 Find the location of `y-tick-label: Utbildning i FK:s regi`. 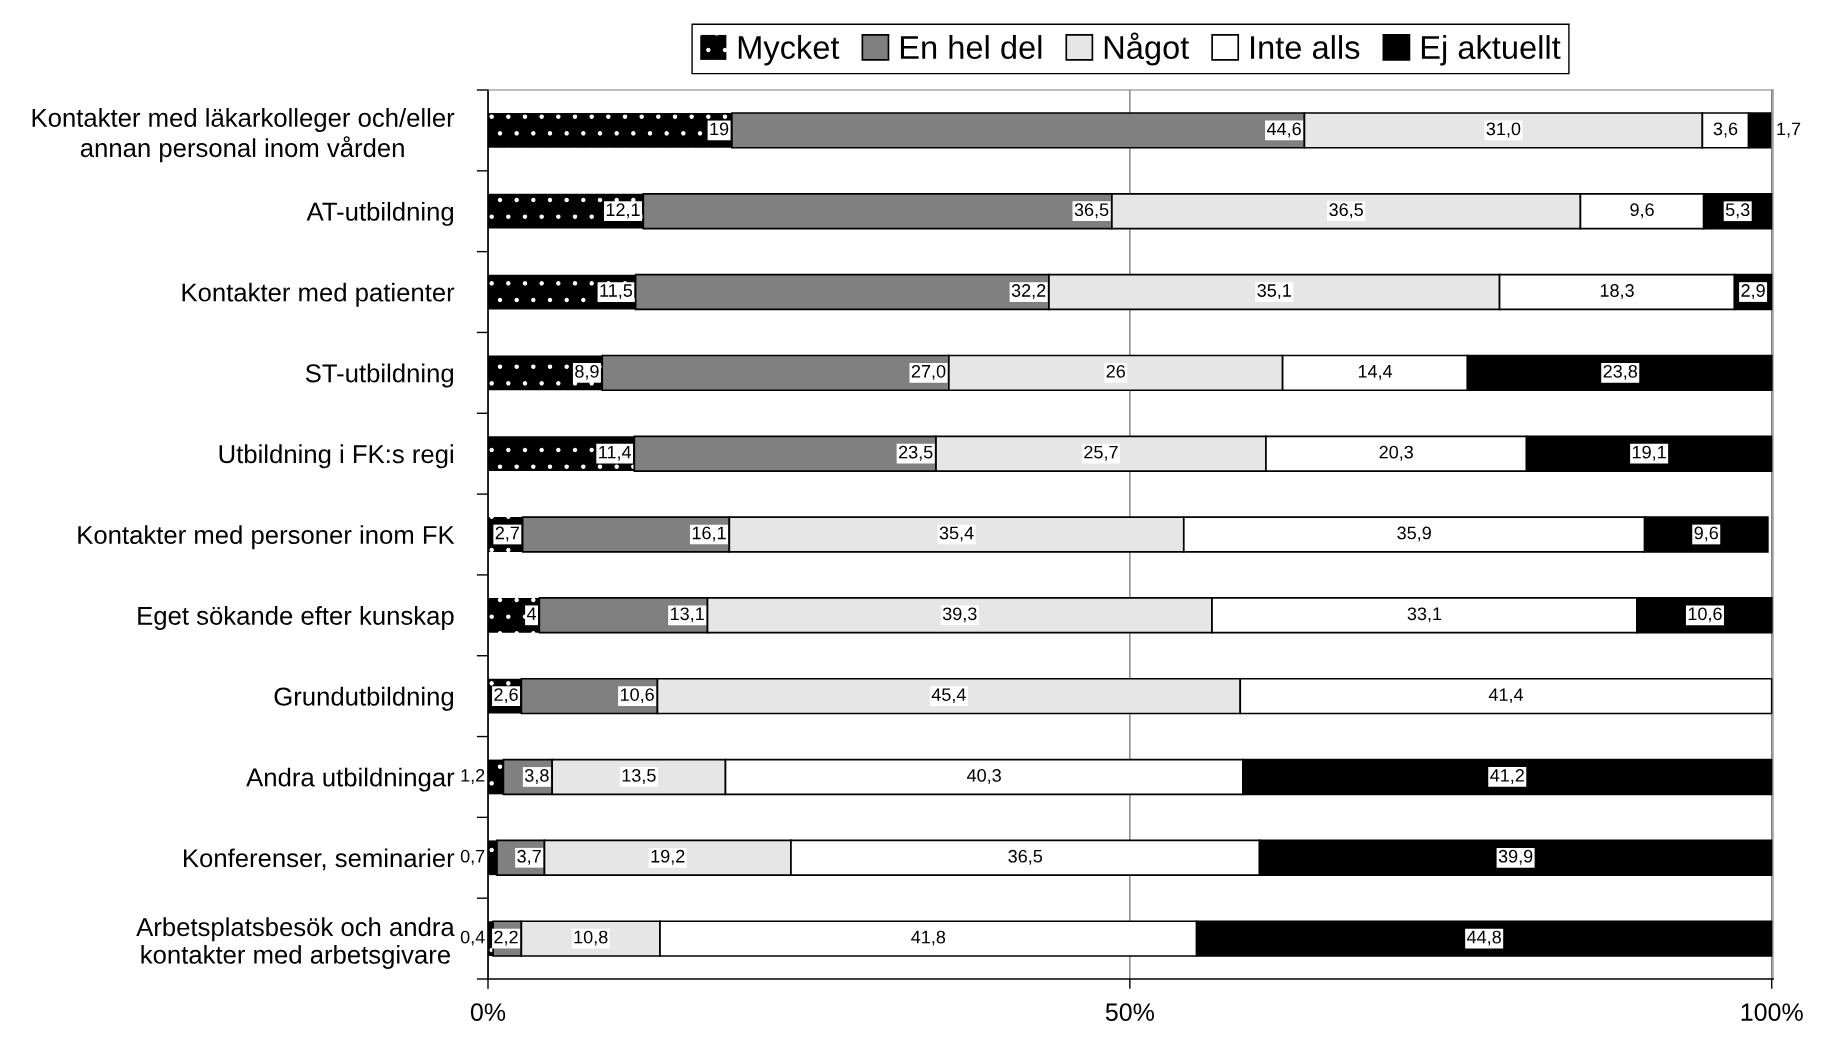

y-tick-label: Utbildning i FK:s regi is located at coordinates (336, 456).